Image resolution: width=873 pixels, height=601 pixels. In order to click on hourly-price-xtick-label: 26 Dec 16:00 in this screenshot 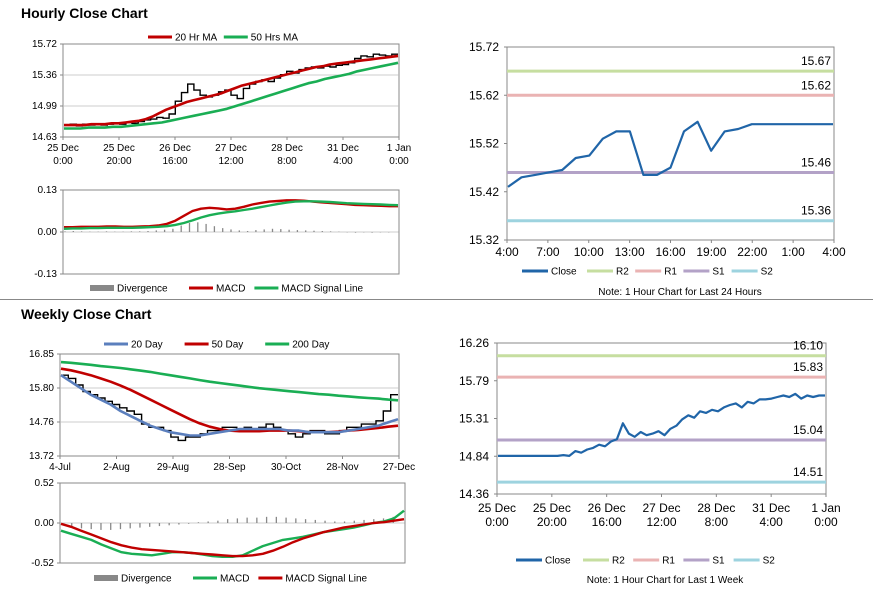, I will do `click(175, 155)`.